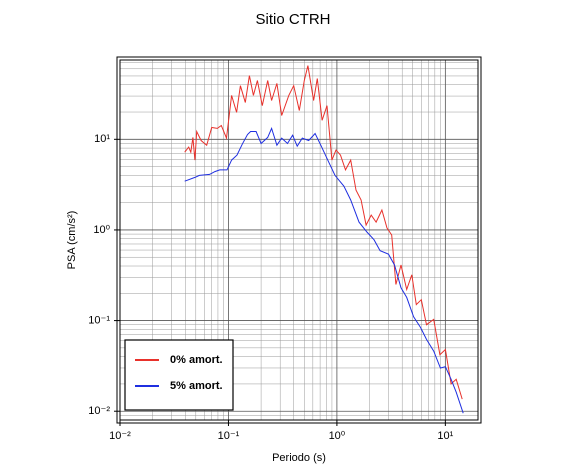 Image resolution: width=586 pixels, height=475 pixels. Describe the element at coordinates (337, 436) in the screenshot. I see `x-tick-label: 10⁰` at that location.